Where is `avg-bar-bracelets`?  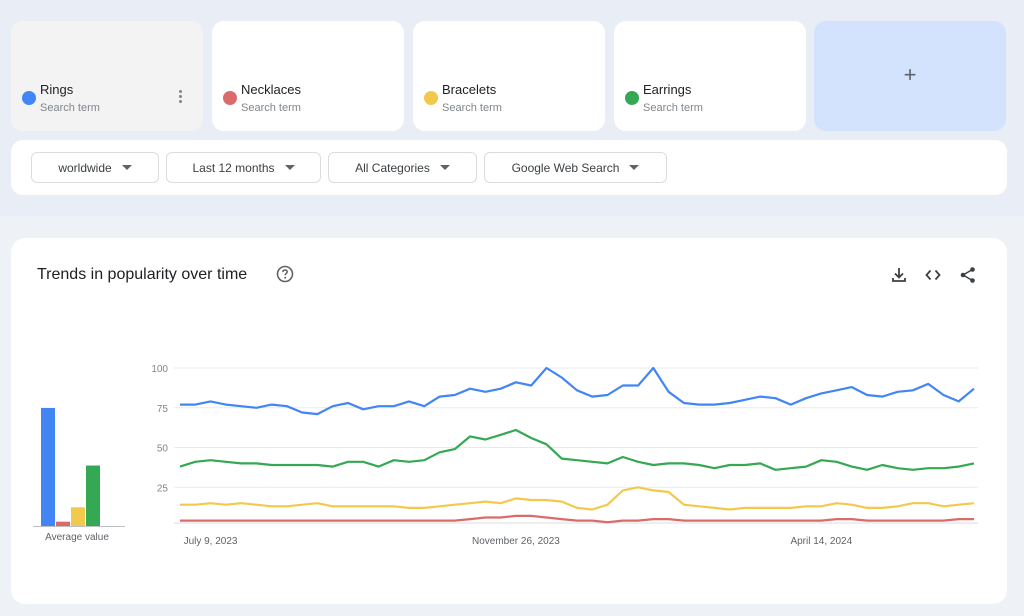
avg-bar-bracelets is located at coordinates (78, 516).